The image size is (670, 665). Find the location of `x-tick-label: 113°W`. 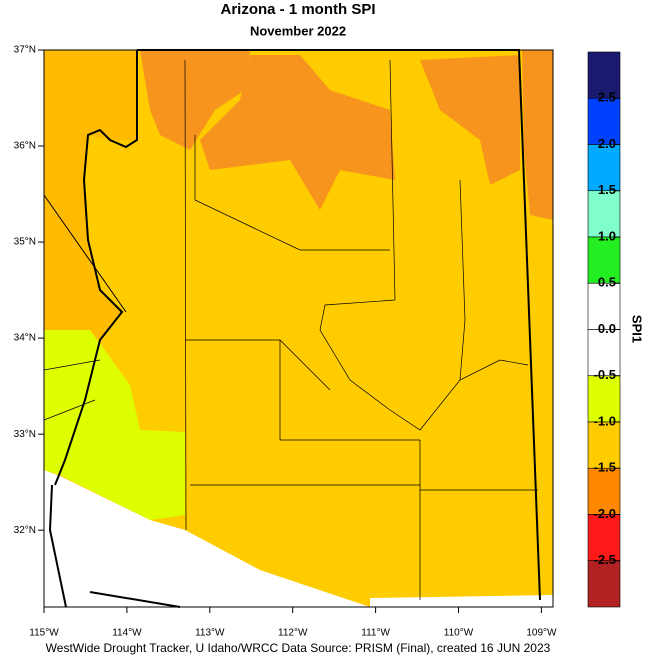

x-tick-label: 113°W is located at coordinates (210, 633).